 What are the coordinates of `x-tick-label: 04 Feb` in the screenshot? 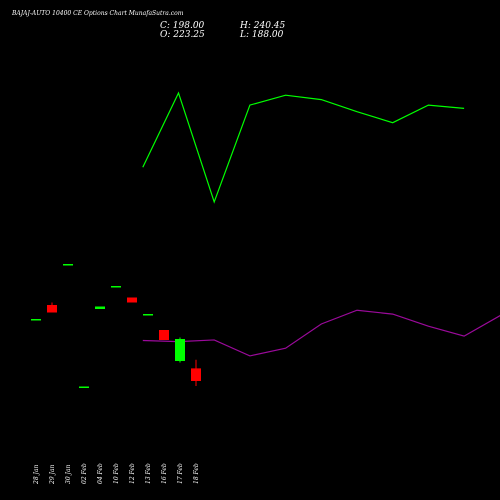 It's located at (100, 473).